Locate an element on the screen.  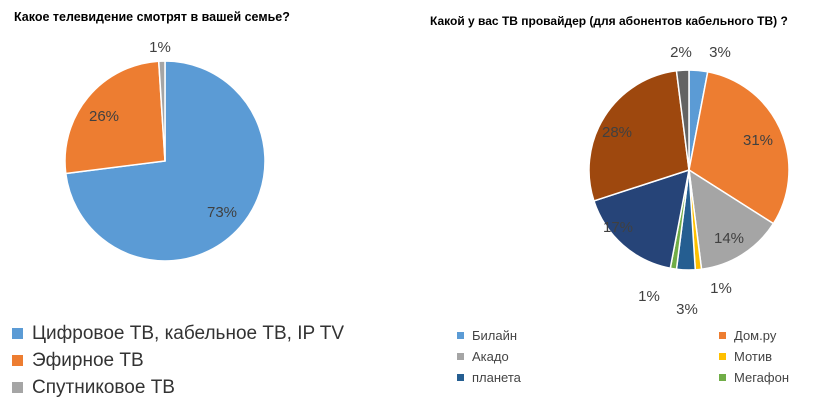
legend-item: Мегафон is located at coordinates (754, 377).